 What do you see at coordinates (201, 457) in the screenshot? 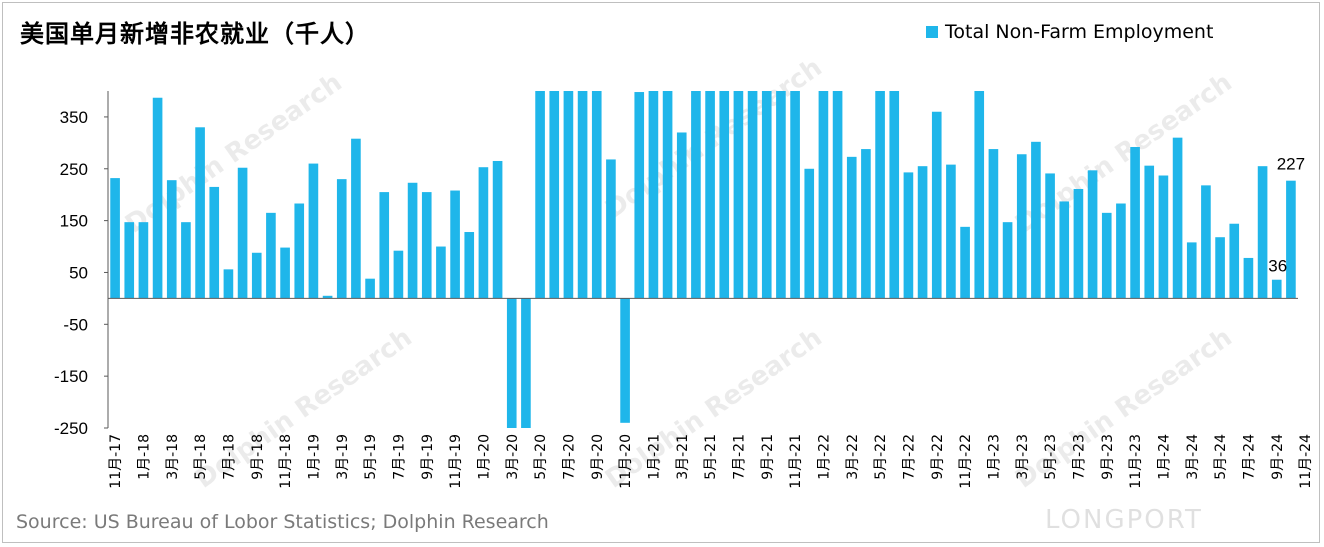
I see `x-tick-label: 5月-18` at bounding box center [201, 457].